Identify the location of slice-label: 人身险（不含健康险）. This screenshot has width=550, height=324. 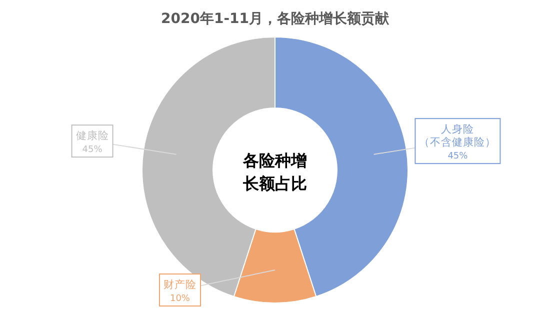
(457, 136).